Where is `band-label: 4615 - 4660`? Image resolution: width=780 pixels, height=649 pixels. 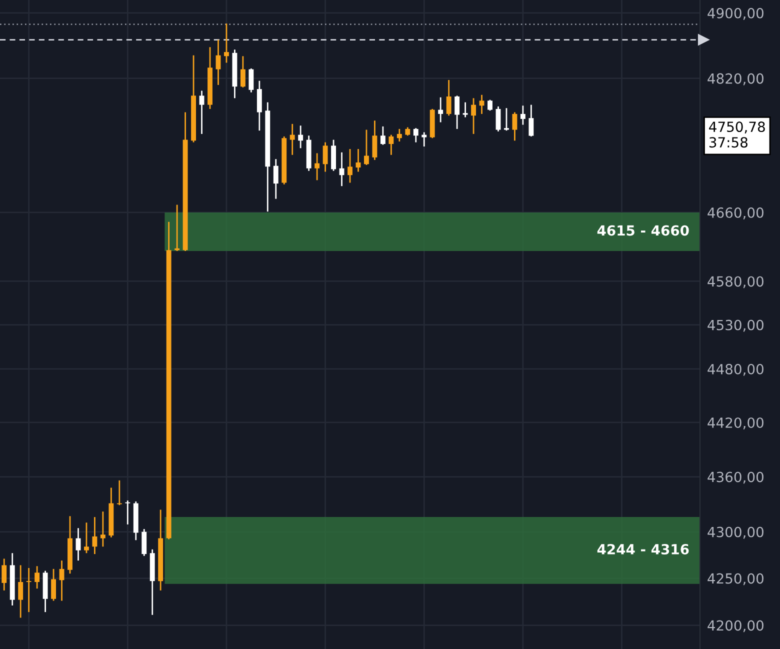 band-label: 4615 - 4660 is located at coordinates (643, 230).